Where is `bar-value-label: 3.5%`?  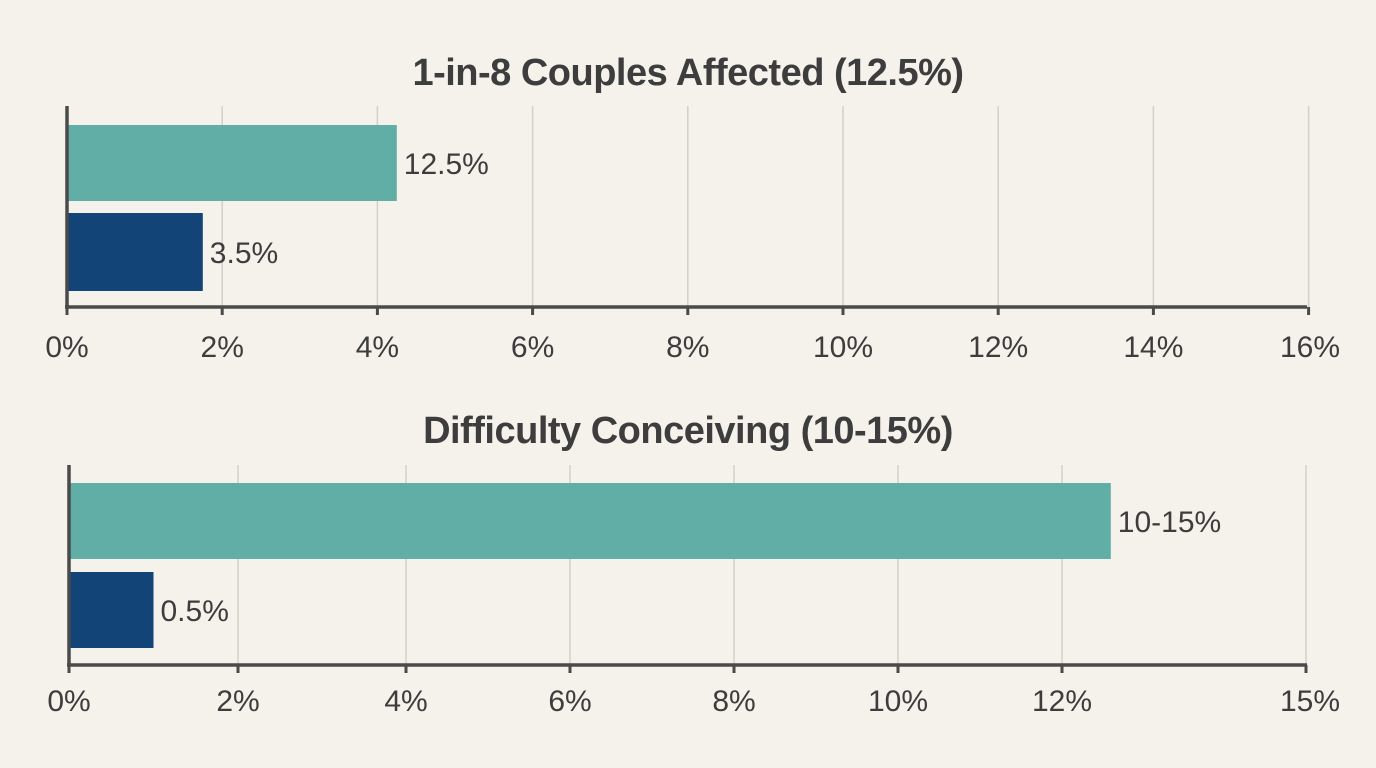 bar-value-label: 3.5% is located at coordinates (244, 253).